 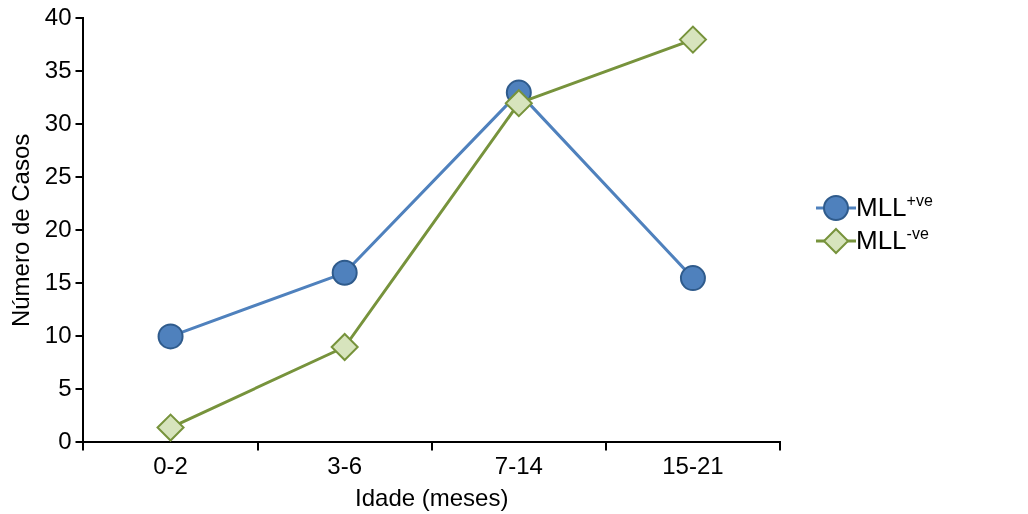 What do you see at coordinates (892, 240) in the screenshot?
I see `legend-label: MLL$^{-ve}$` at bounding box center [892, 240].